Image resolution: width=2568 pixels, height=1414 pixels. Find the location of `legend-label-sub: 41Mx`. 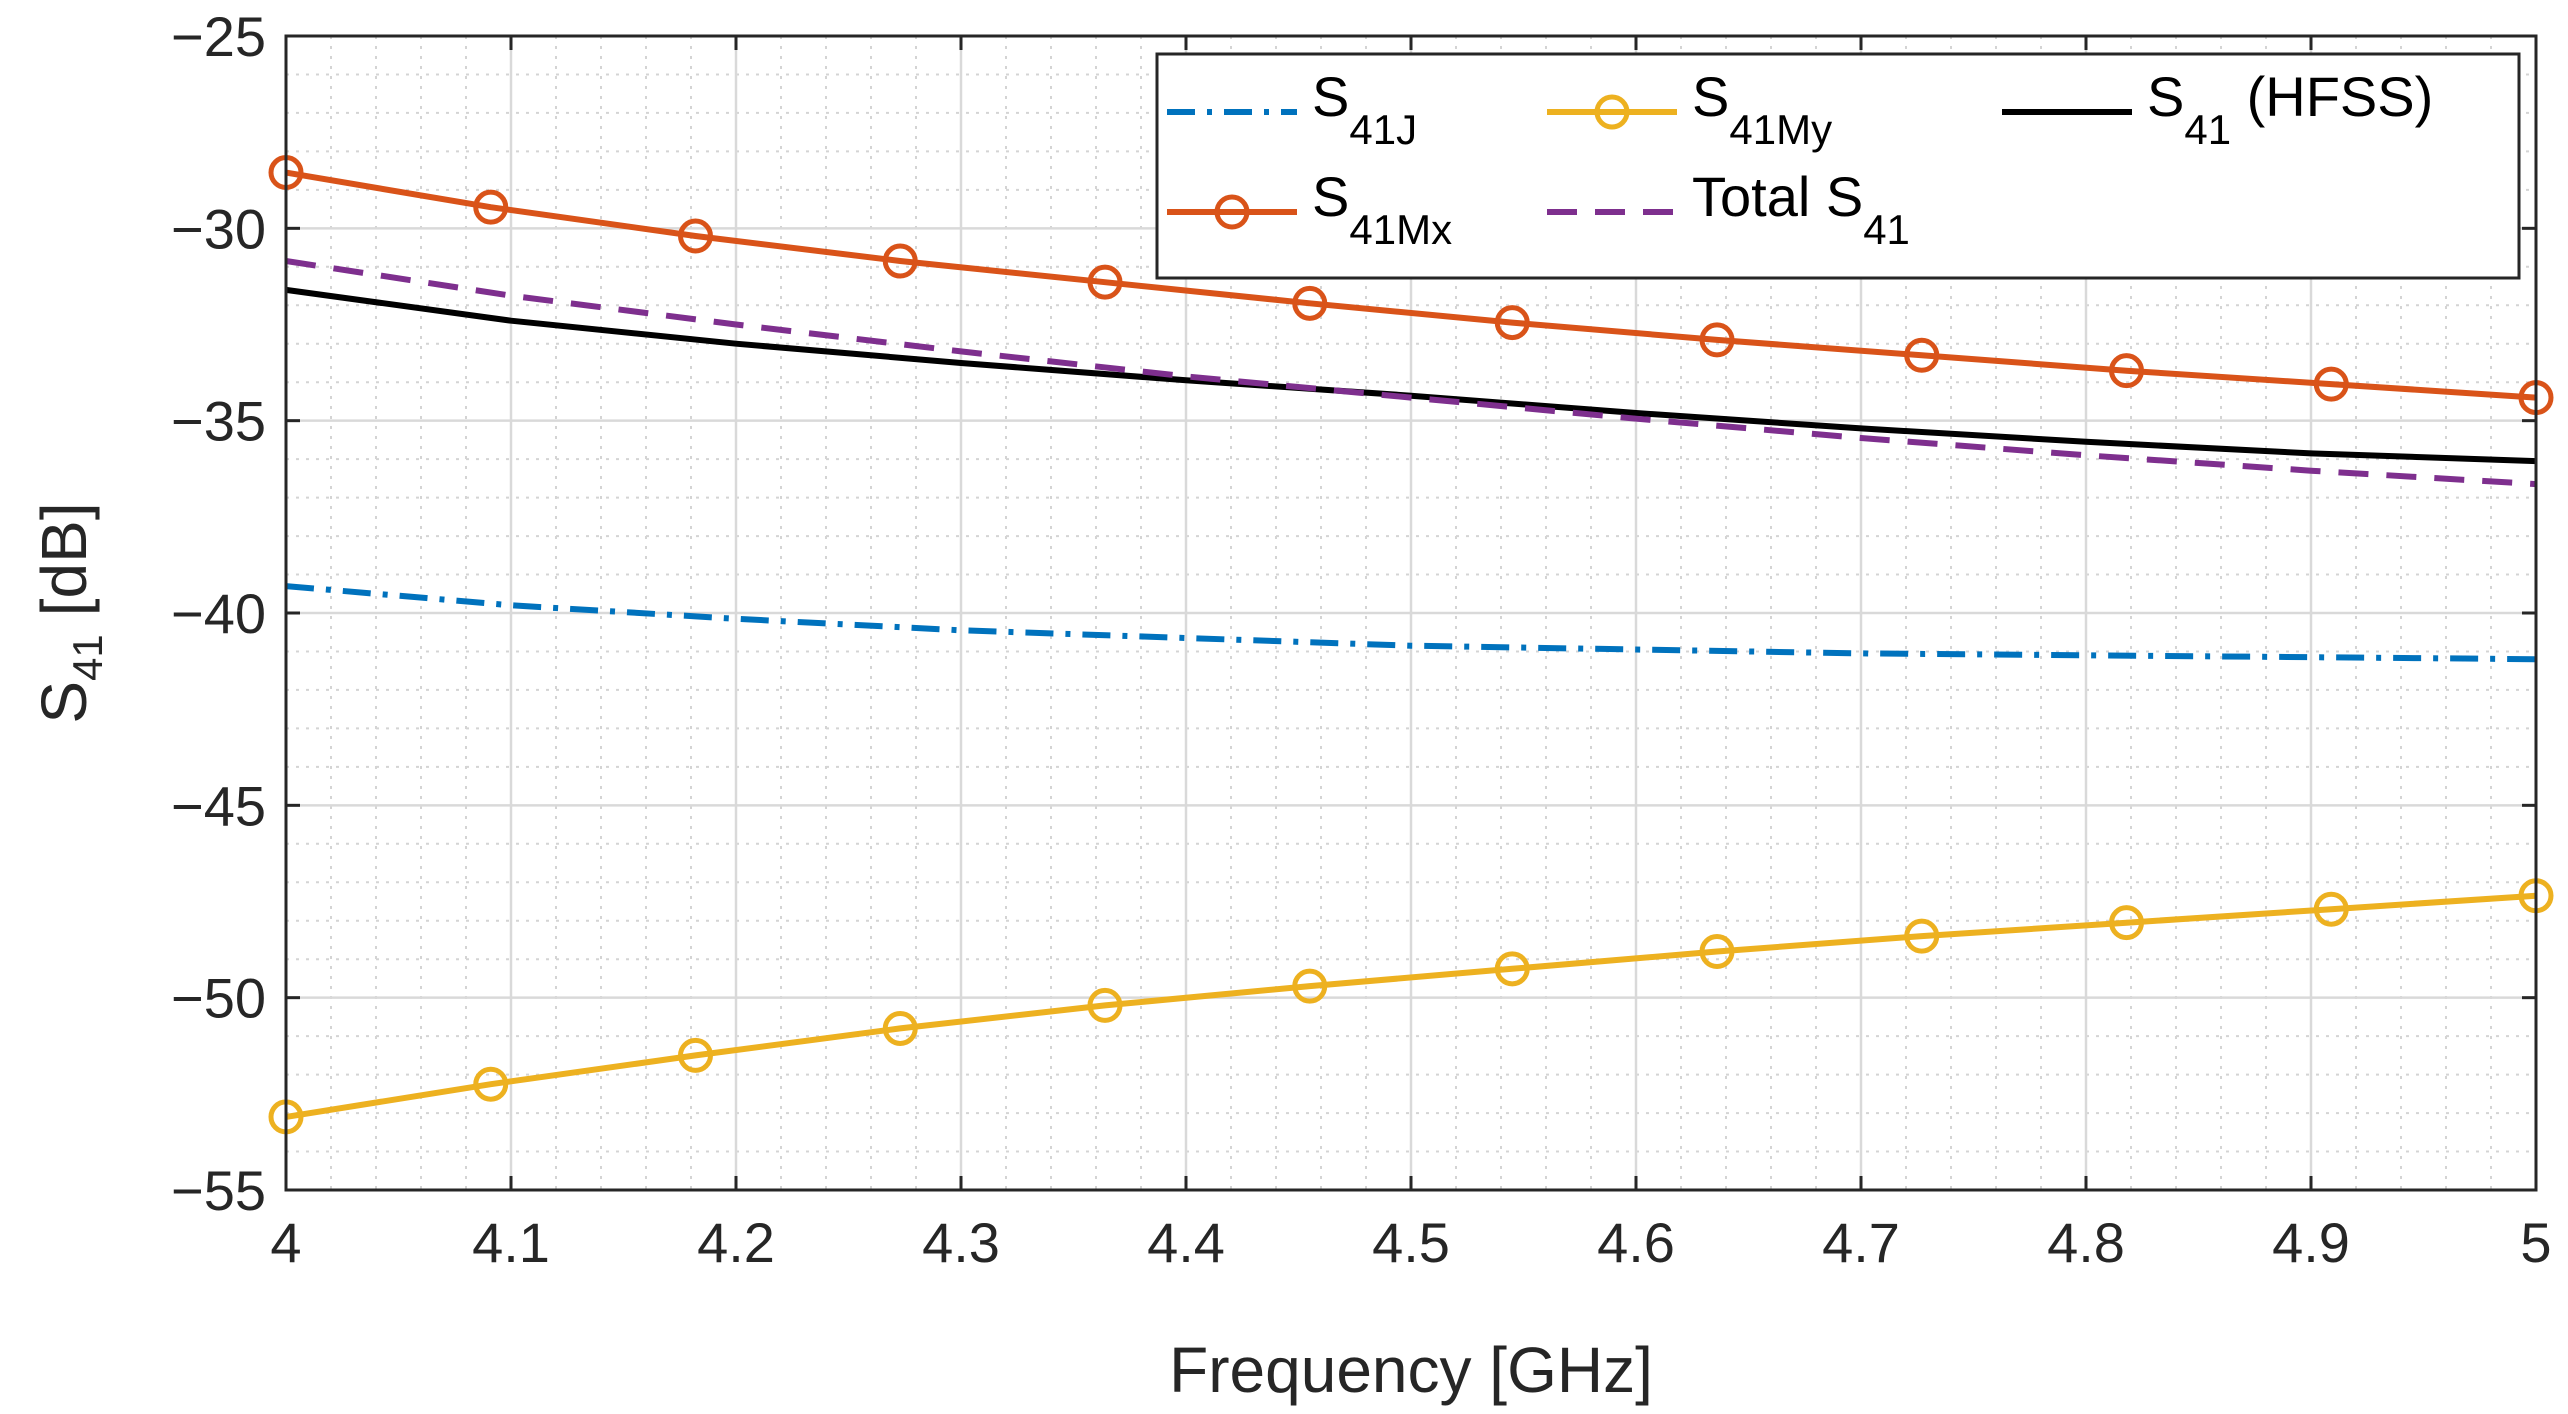

legend-label-sub: 41Mx is located at coordinates (1400, 229).